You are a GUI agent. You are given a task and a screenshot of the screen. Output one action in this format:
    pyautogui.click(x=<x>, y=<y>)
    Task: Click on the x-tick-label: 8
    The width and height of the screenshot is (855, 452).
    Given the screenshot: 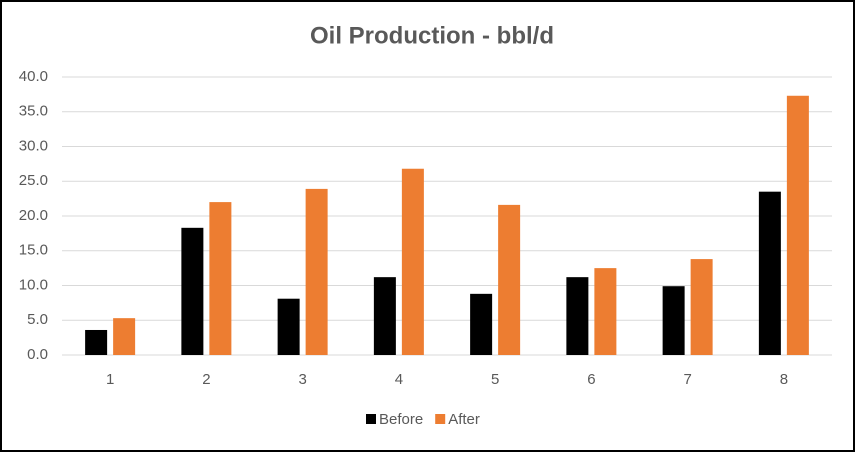 What is the action you would take?
    pyautogui.click(x=784, y=379)
    